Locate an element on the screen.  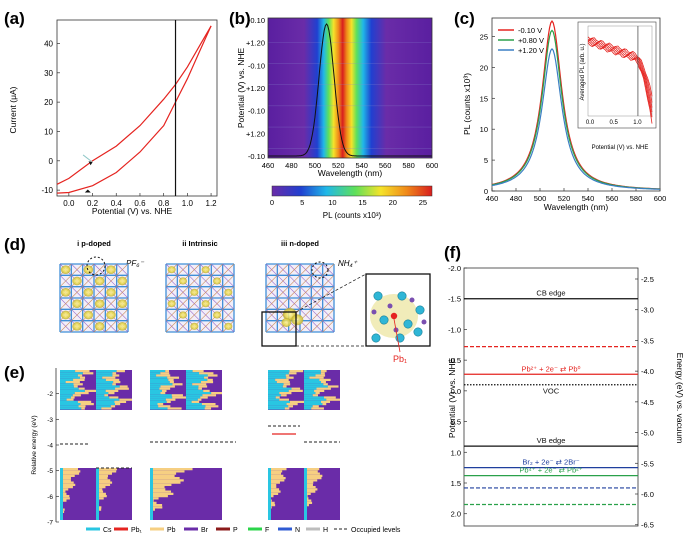
right-tick-label-f: -4.0 is located at coordinates (647, 371).